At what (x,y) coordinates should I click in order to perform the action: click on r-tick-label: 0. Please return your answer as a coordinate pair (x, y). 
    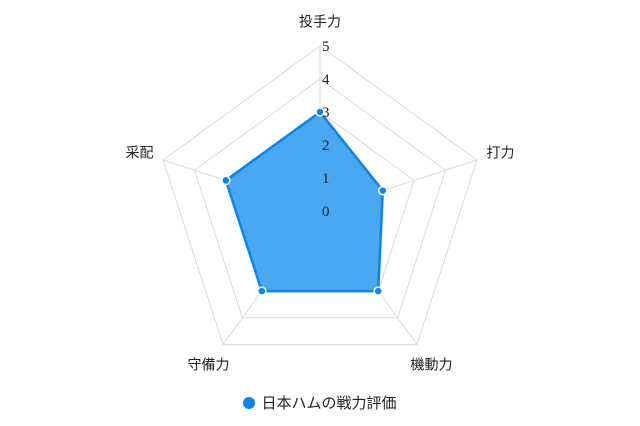
    Looking at the image, I should click on (326, 212).